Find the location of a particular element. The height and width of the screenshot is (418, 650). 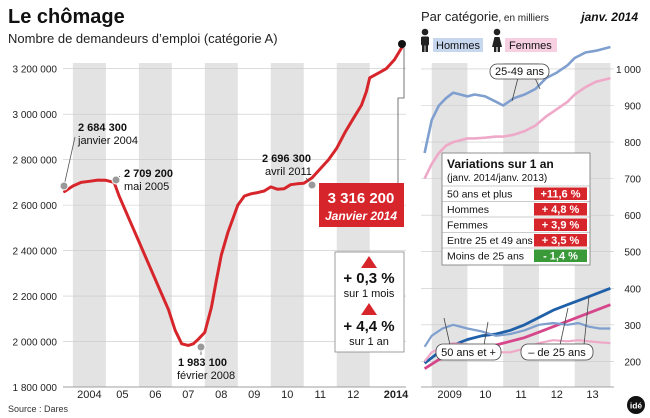

table-row-label: Femmes is located at coordinates (467, 226).